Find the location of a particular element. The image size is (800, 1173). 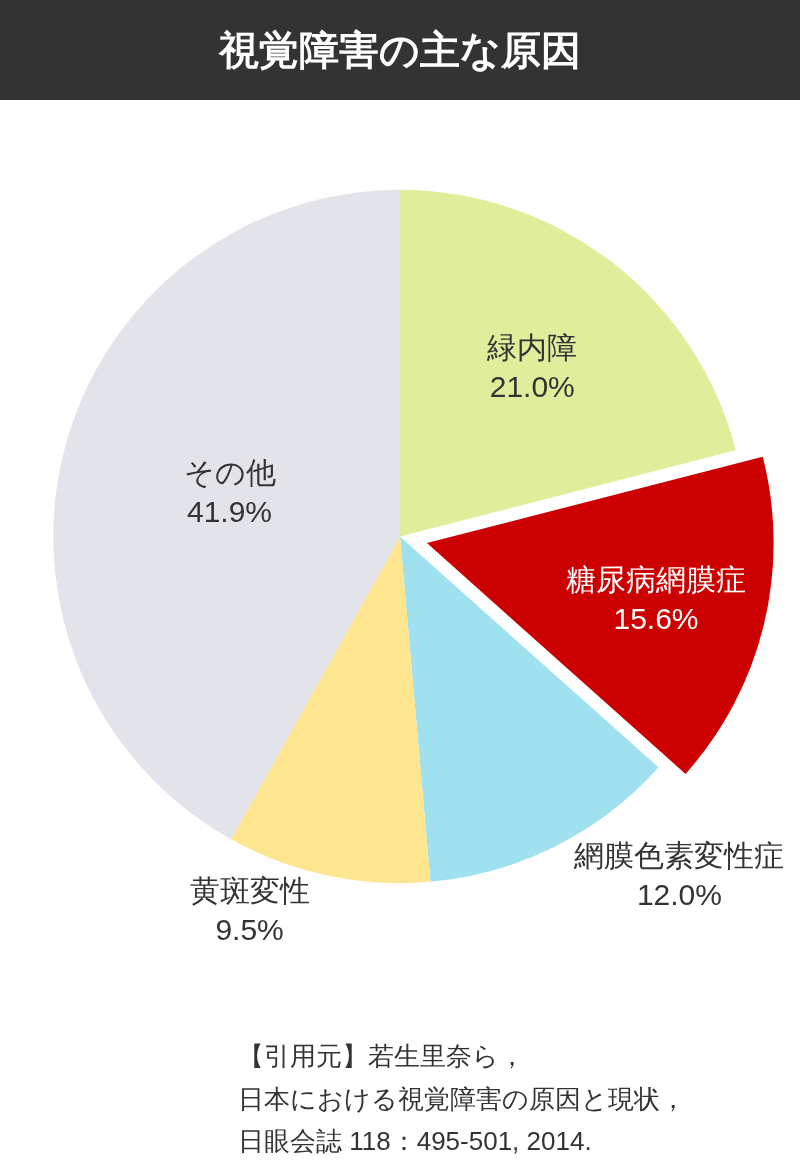

data-label: 15.6% is located at coordinates (656, 618).